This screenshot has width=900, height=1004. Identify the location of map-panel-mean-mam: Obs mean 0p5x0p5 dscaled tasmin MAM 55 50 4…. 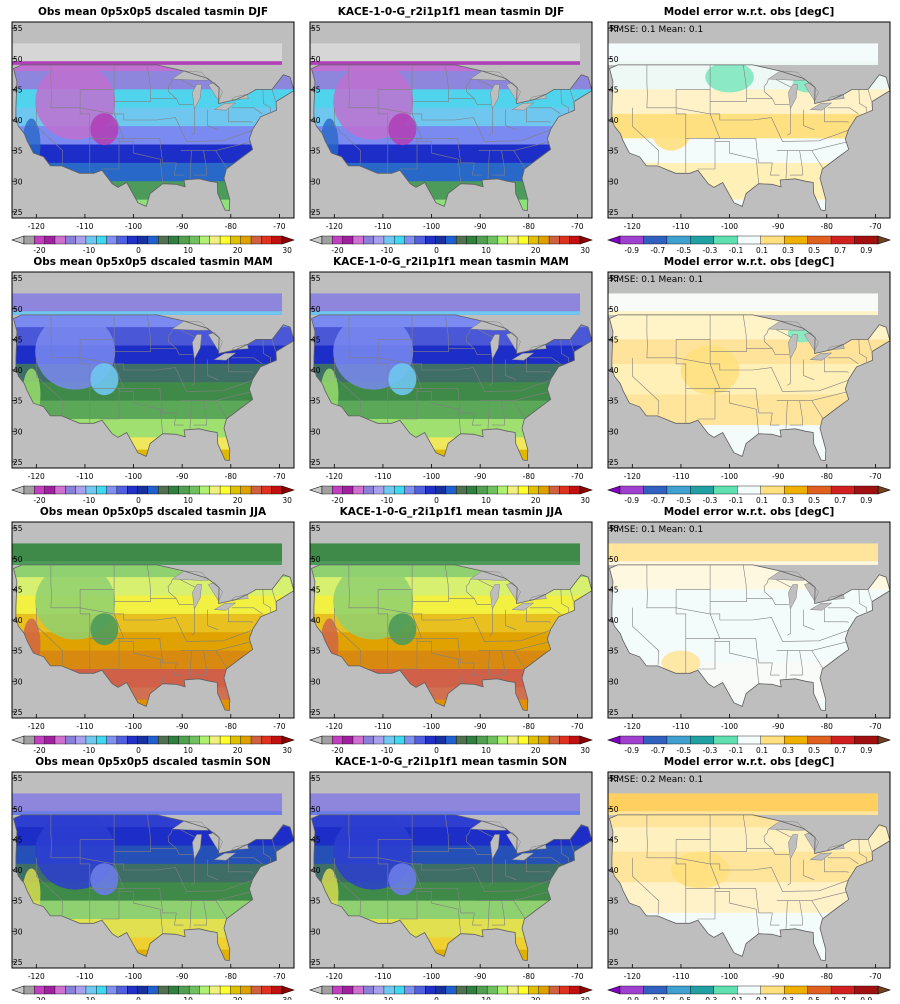
(153, 380).